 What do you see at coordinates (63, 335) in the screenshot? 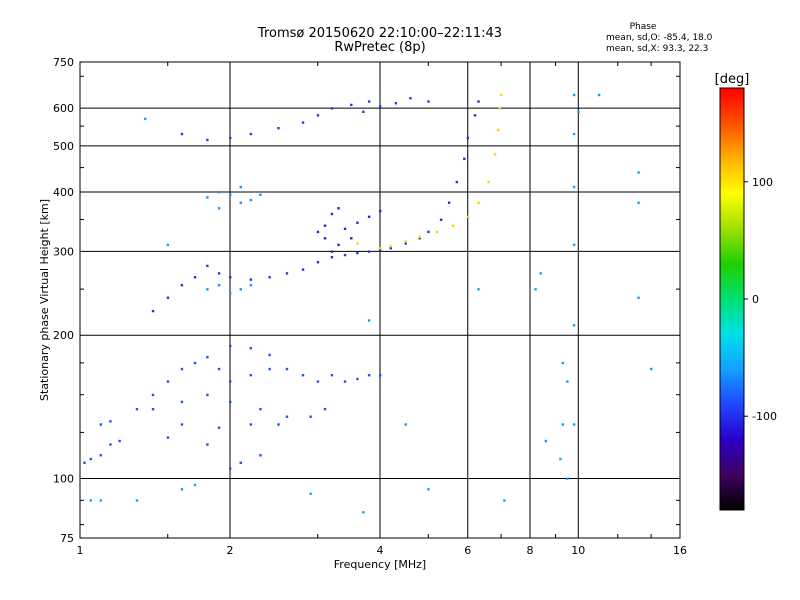
I see `y-tick-label: 200` at bounding box center [63, 335].